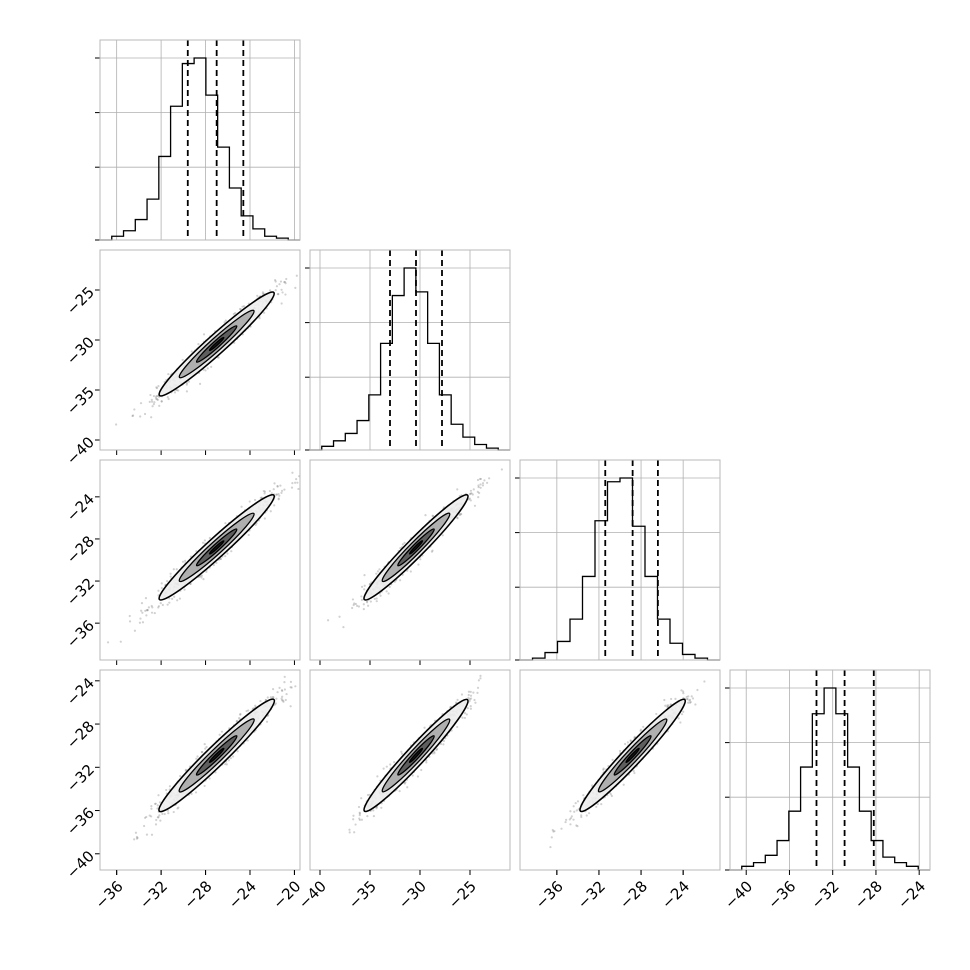 This screenshot has height=970, width=970. Describe the element at coordinates (80, 691) in the screenshot. I see `y-tick-label: −24` at that location.